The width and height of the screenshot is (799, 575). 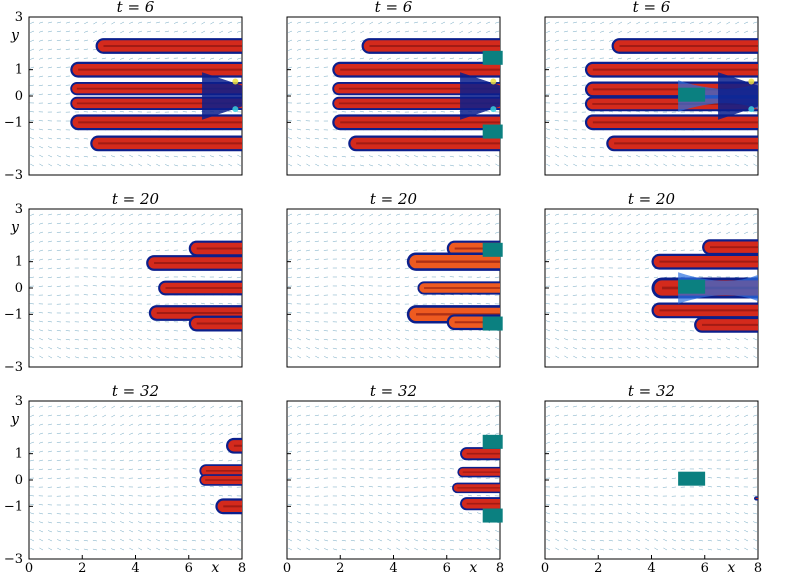 What do you see at coordinates (692, 94) in the screenshot?
I see `obstacle-block` at bounding box center [692, 94].